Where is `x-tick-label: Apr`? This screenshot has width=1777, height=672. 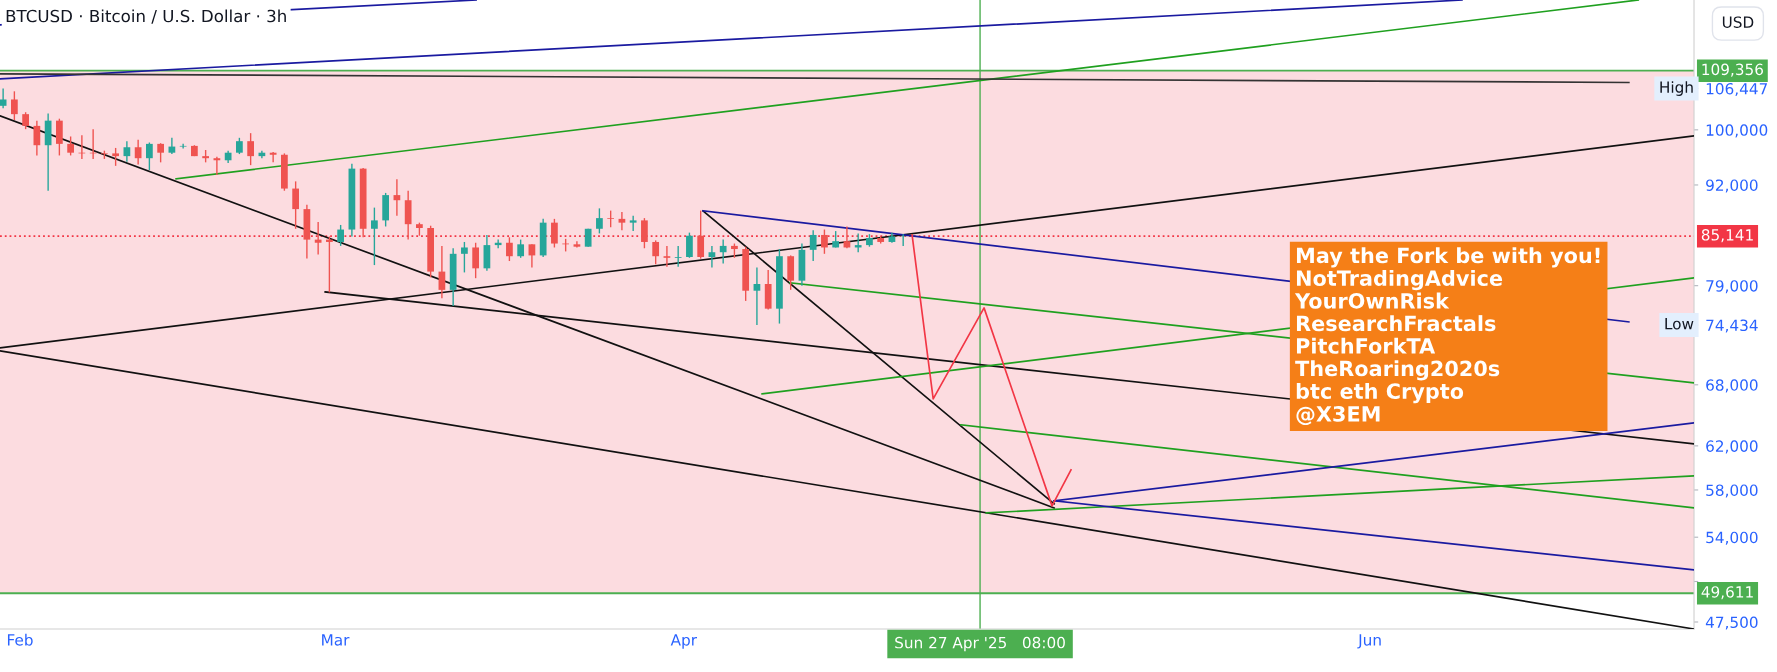 x-tick-label: Apr is located at coordinates (684, 641).